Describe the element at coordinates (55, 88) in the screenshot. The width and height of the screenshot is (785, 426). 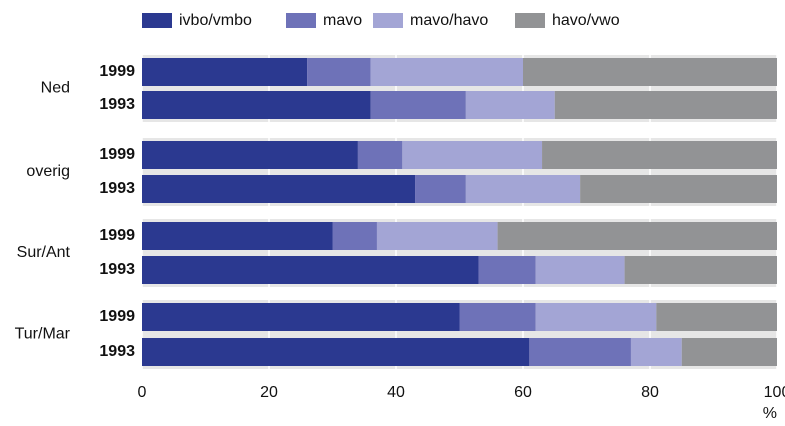
I see `group-label: Ned` at that location.